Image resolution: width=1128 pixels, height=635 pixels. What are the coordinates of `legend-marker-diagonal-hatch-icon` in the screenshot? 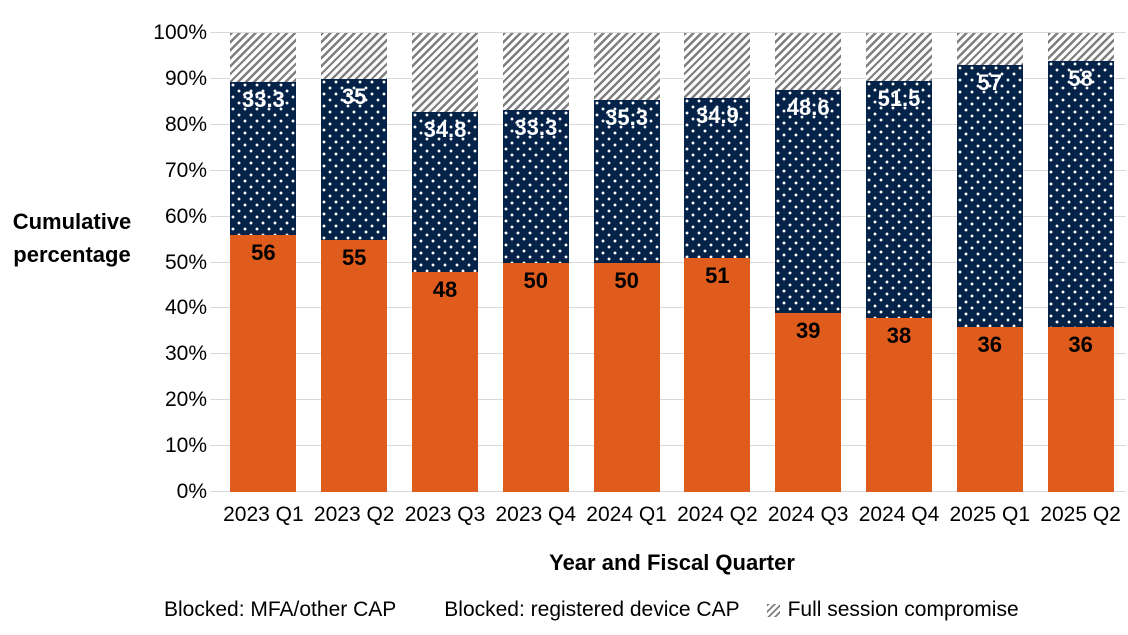 It's located at (773, 610).